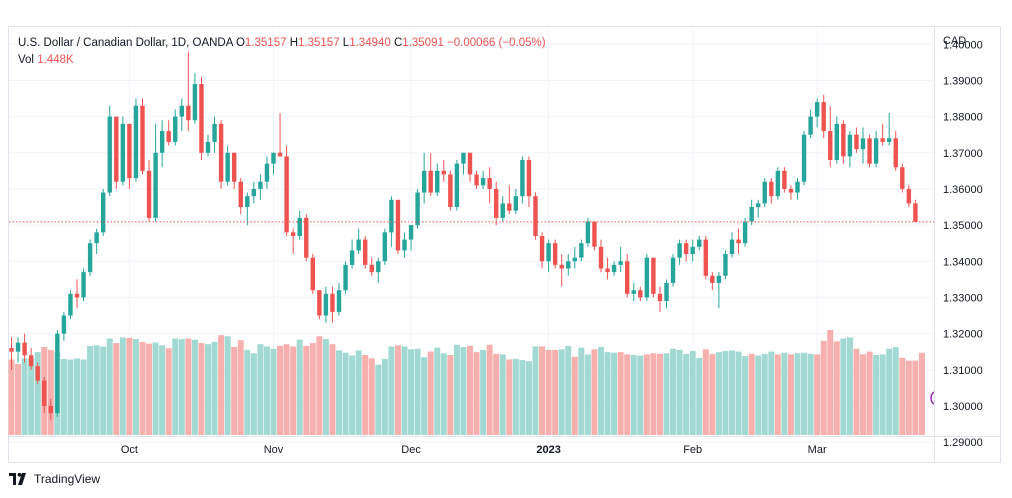 The image size is (1012, 498). What do you see at coordinates (67, 479) in the screenshot?
I see `footer-brand: TradingView` at bounding box center [67, 479].